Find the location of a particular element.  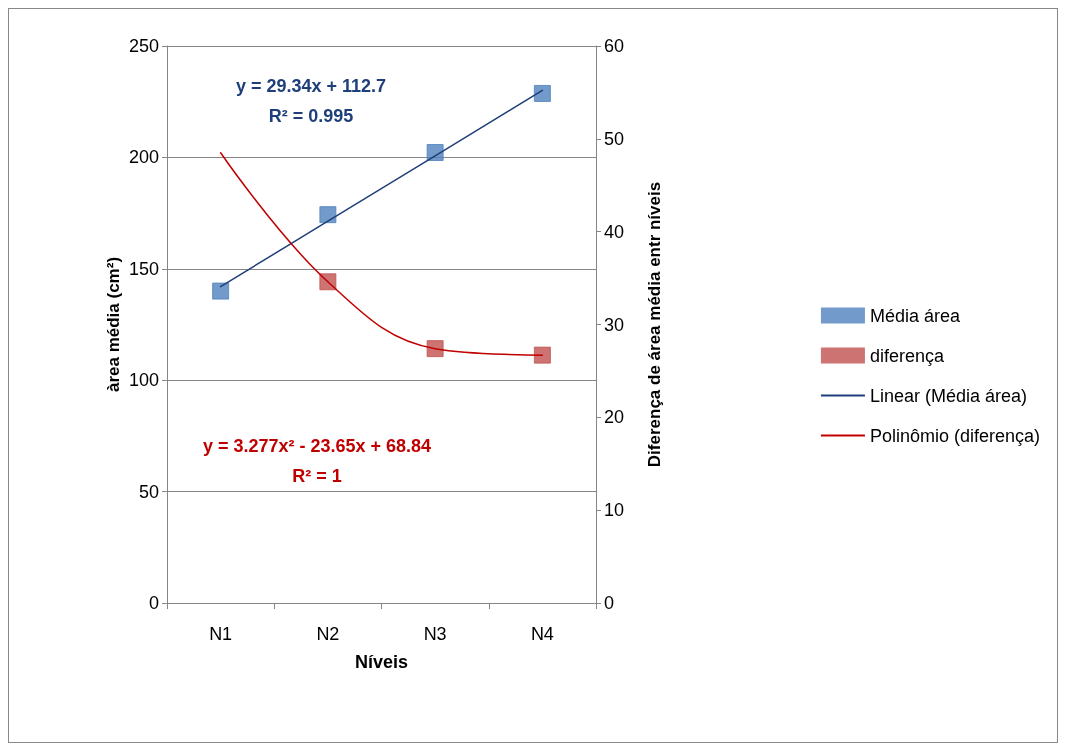

y-axis-title: àrea média (cm²) is located at coordinates (113, 324).